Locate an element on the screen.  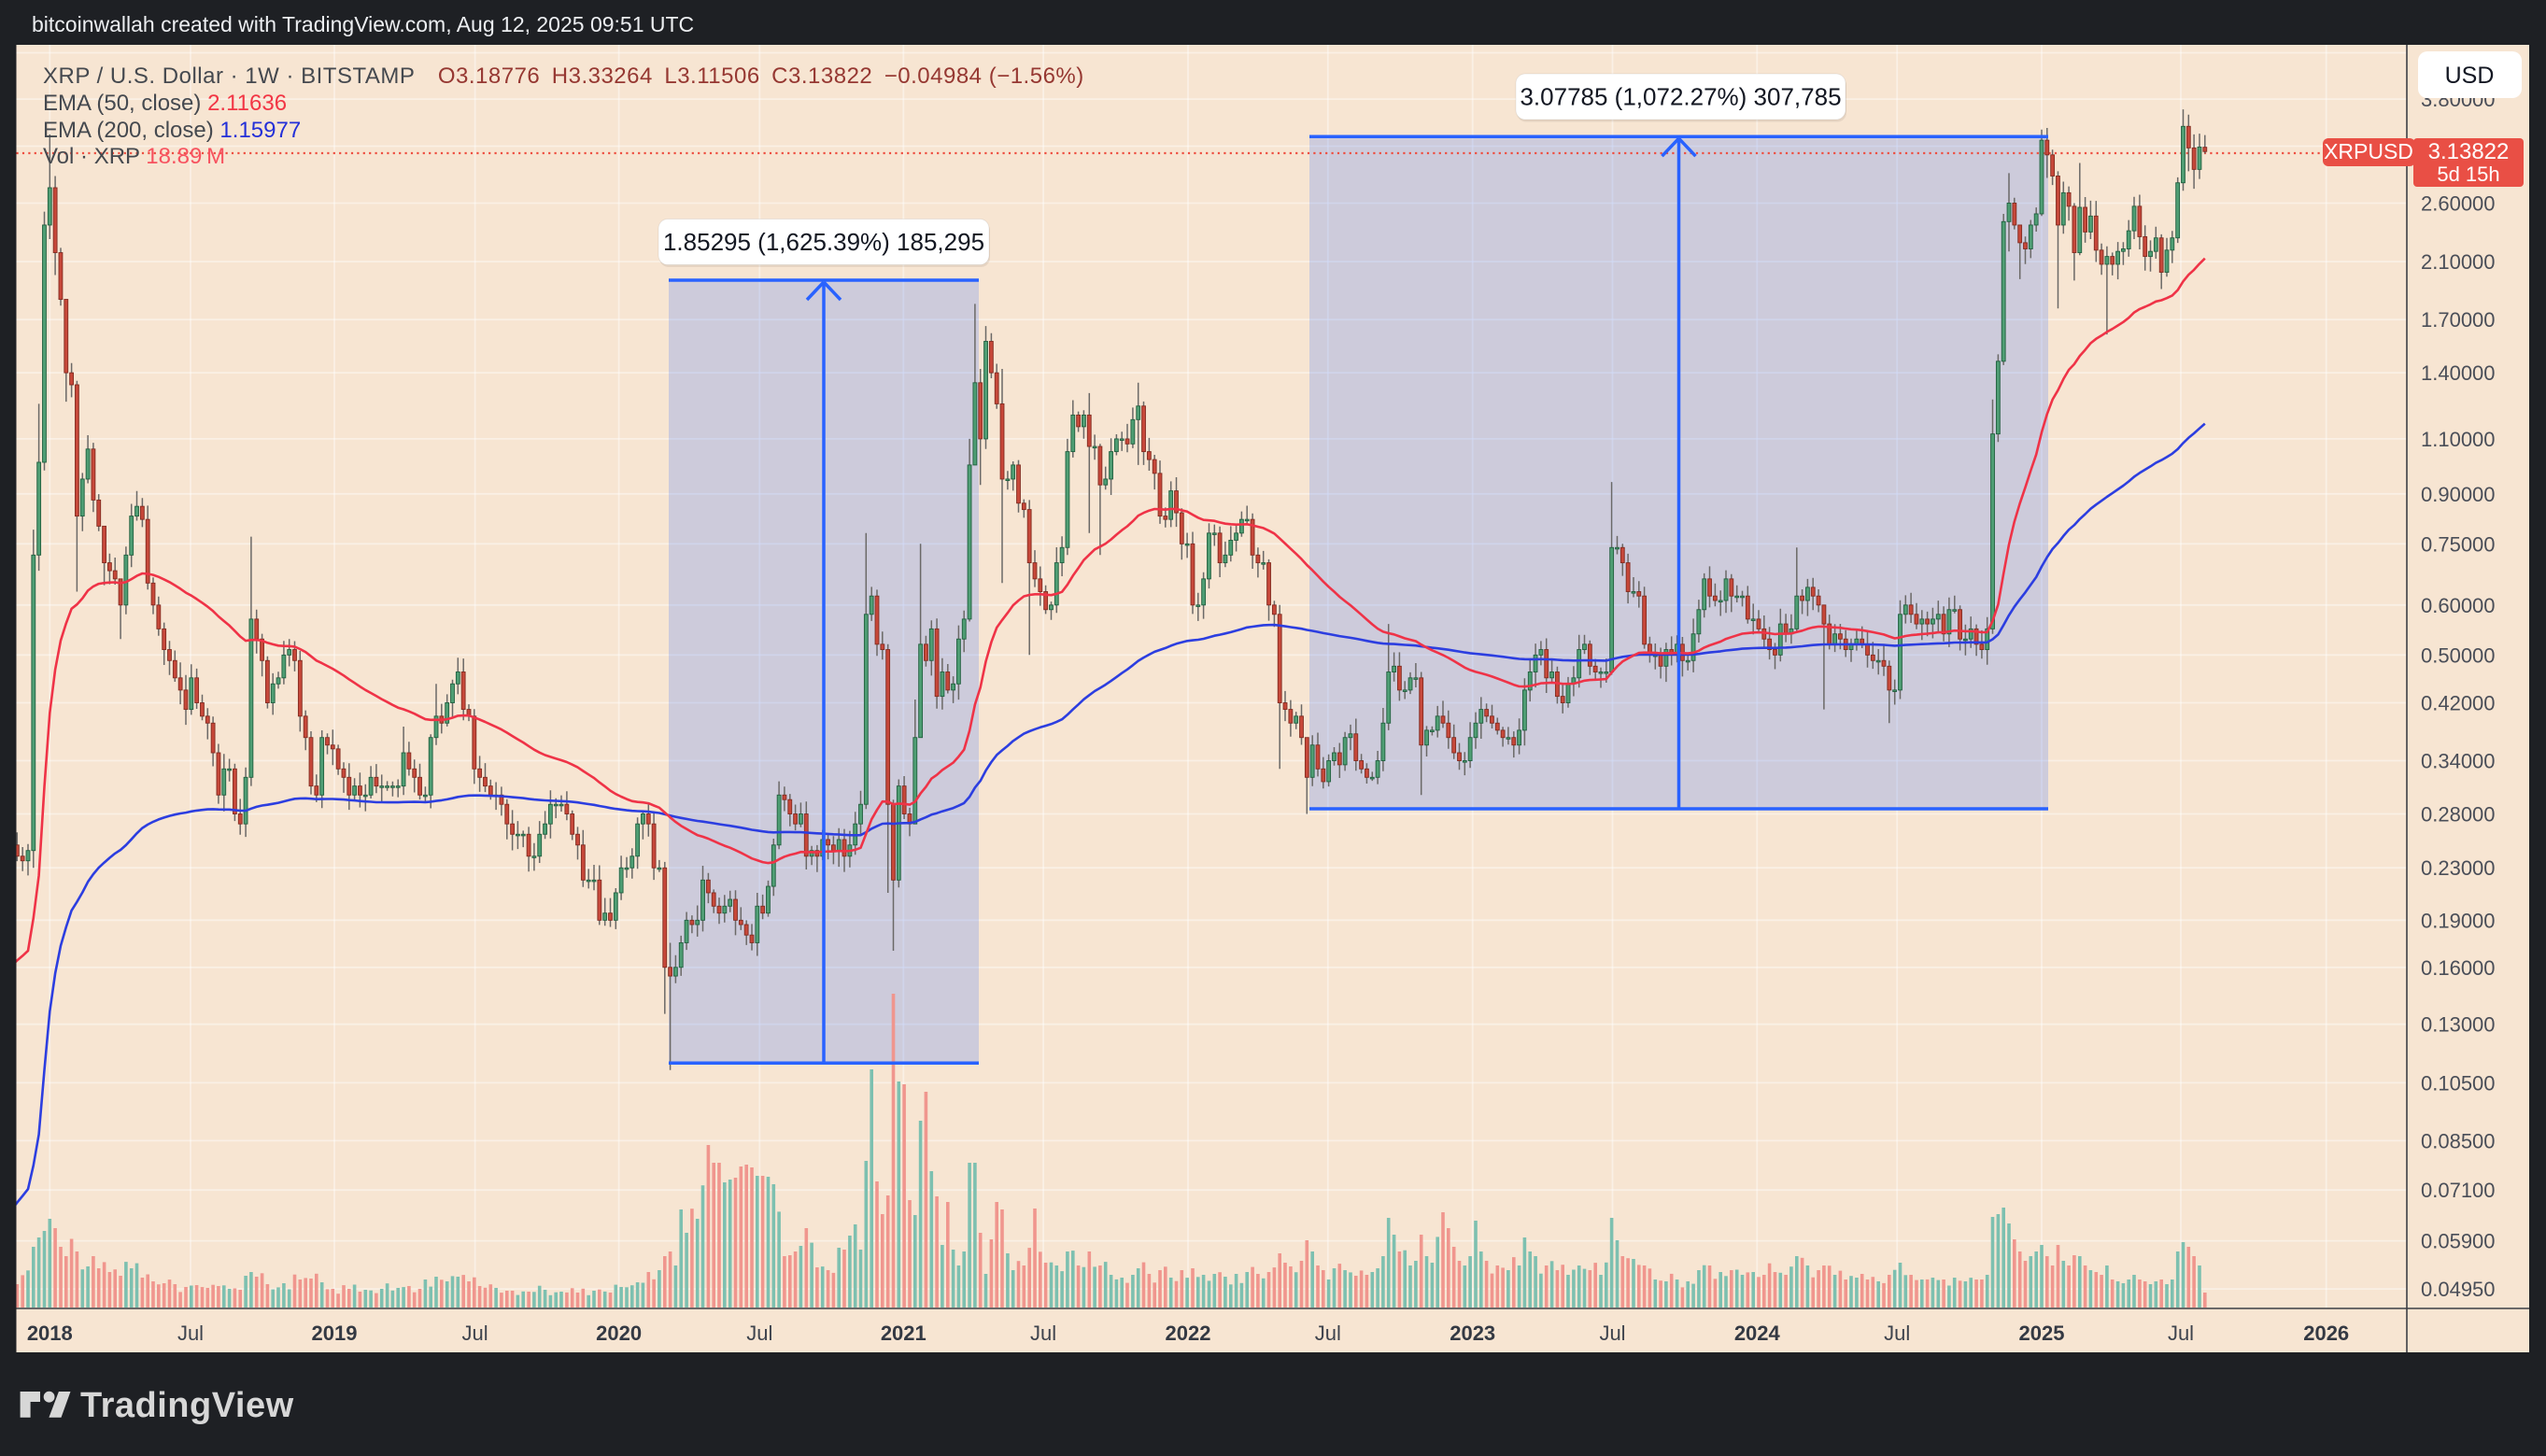
svg-text: 3.07785 (1,072.27%) 307,785 is located at coordinates (1681, 97).